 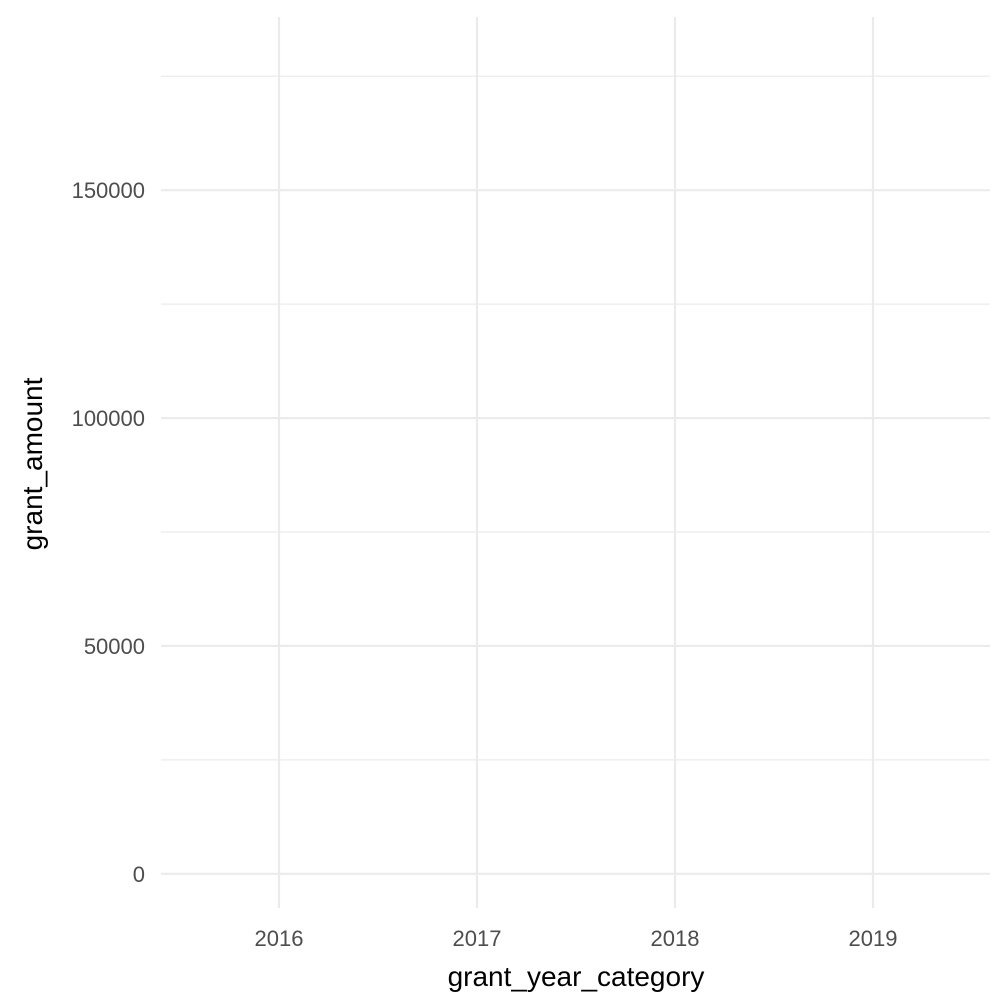 I want to click on x-axis-tick-labels: 2016 2017 2018 2019, so click(x=576, y=938).